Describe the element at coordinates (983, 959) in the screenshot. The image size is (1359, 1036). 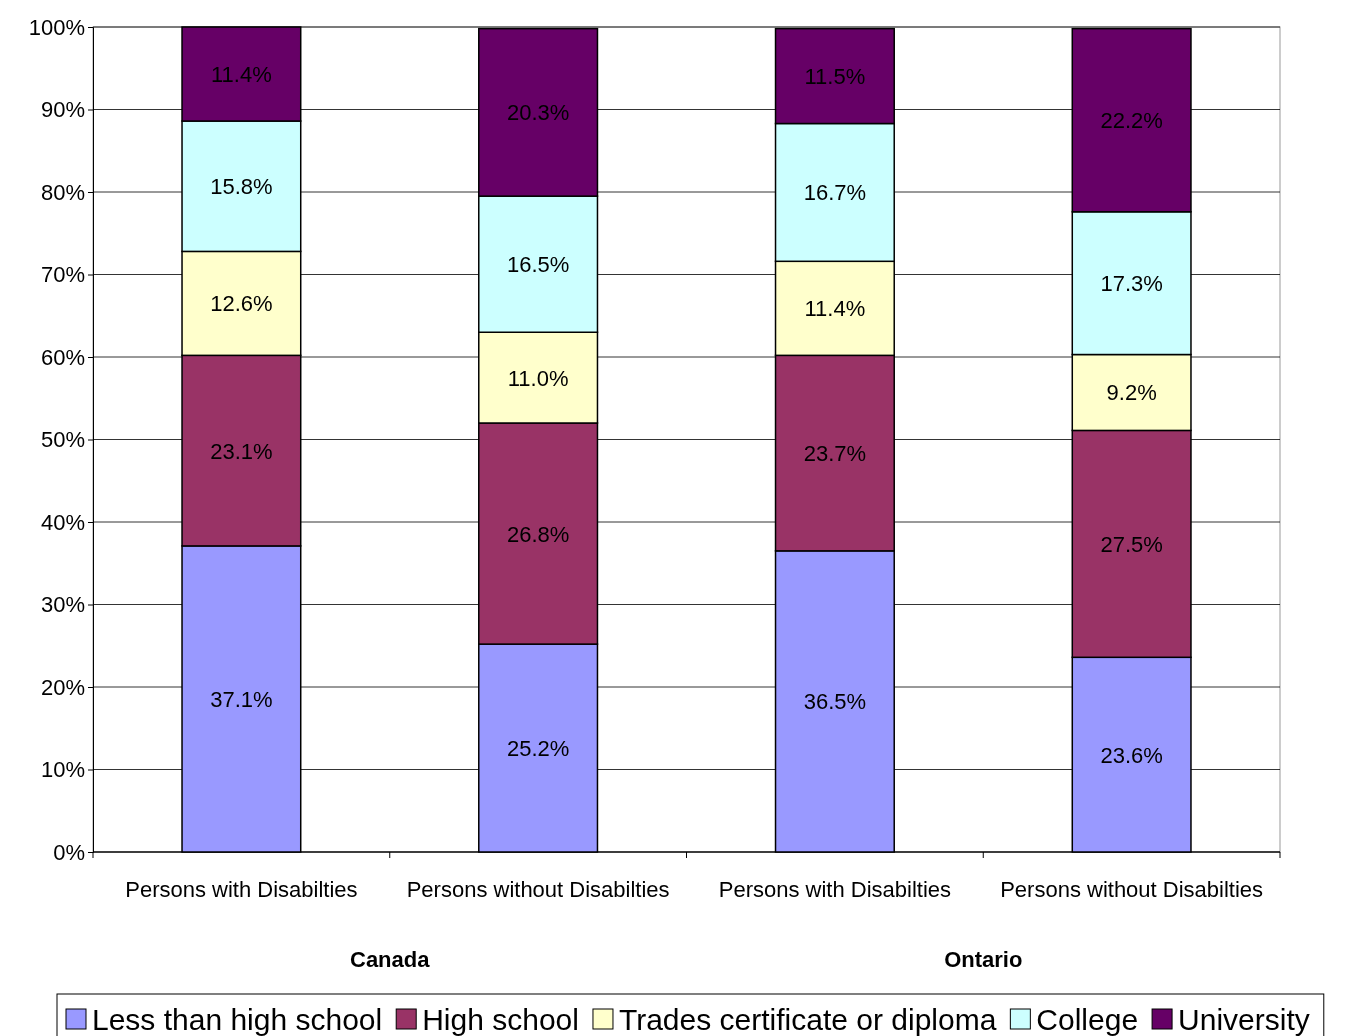
I see `text: Ontario` at that location.